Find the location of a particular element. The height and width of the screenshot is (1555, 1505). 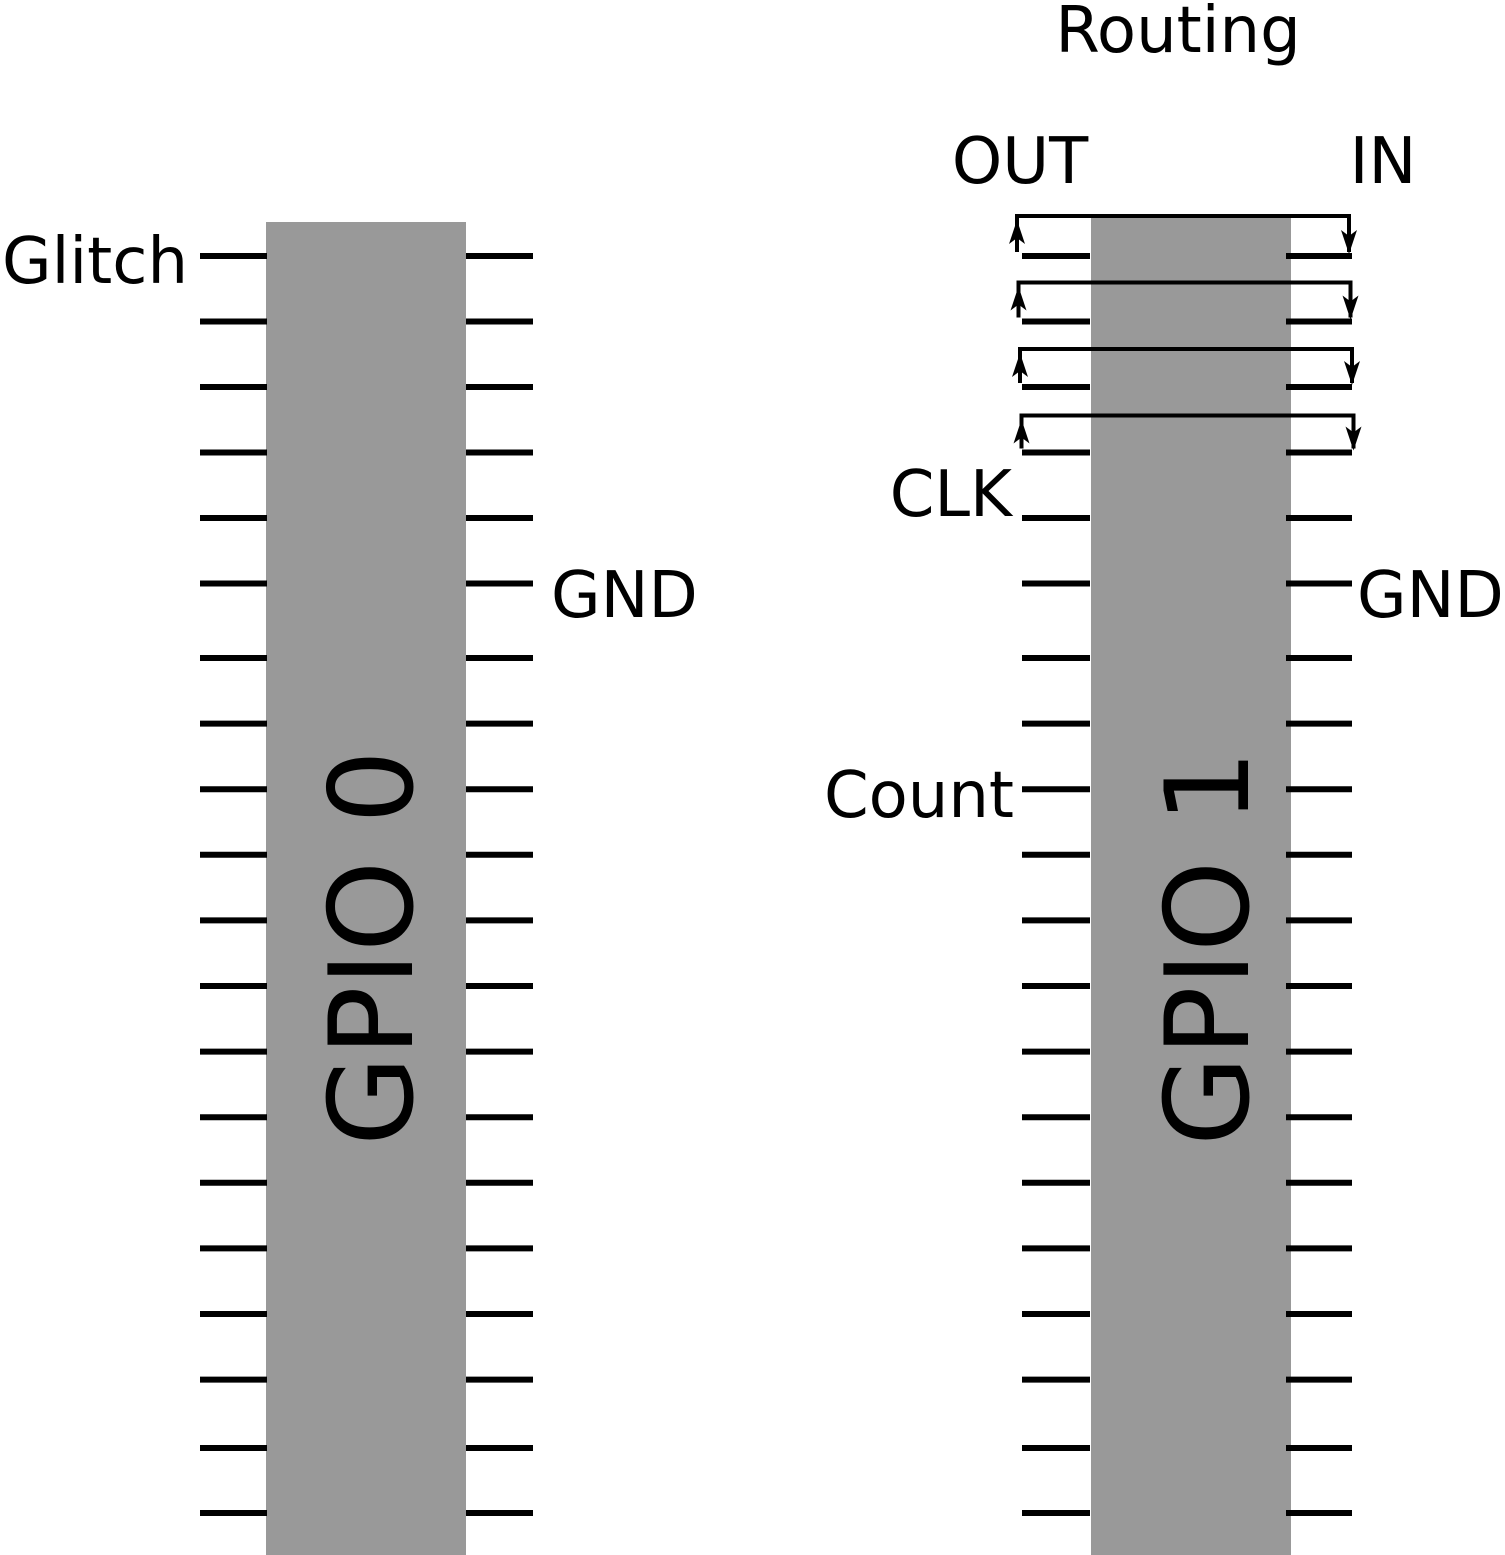

clk-pin-label: CLK is located at coordinates (952, 495).